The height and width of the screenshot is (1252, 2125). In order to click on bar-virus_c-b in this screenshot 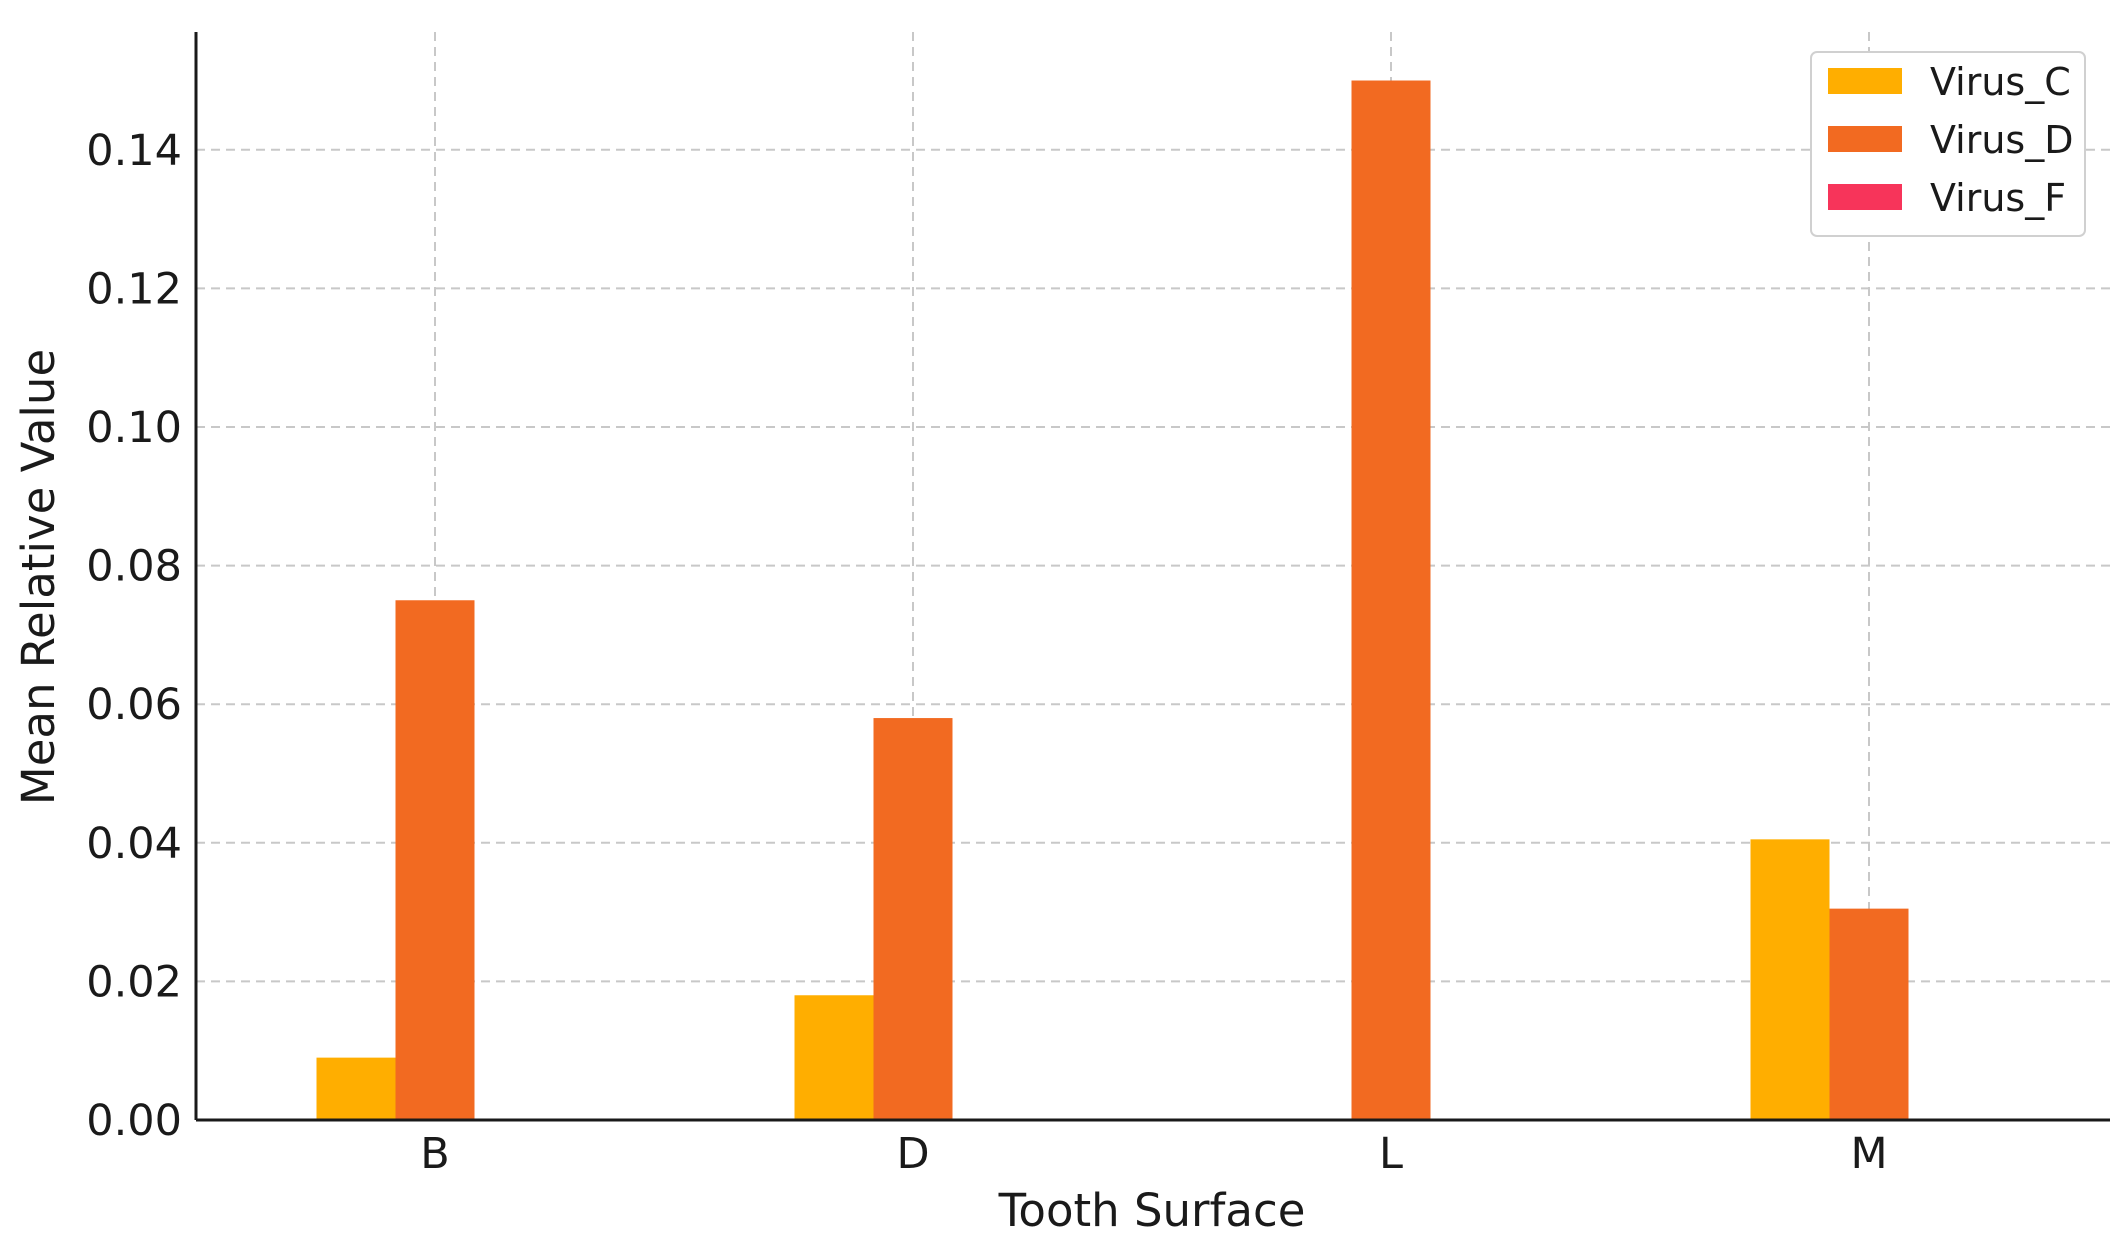, I will do `click(356, 1088)`.